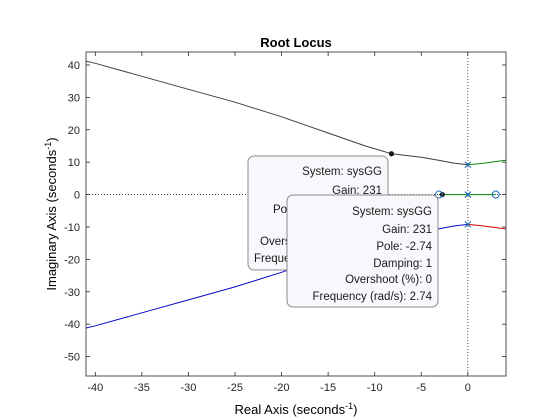  What do you see at coordinates (355, 409) in the screenshot?
I see `x-axis-label-close: )` at bounding box center [355, 409].